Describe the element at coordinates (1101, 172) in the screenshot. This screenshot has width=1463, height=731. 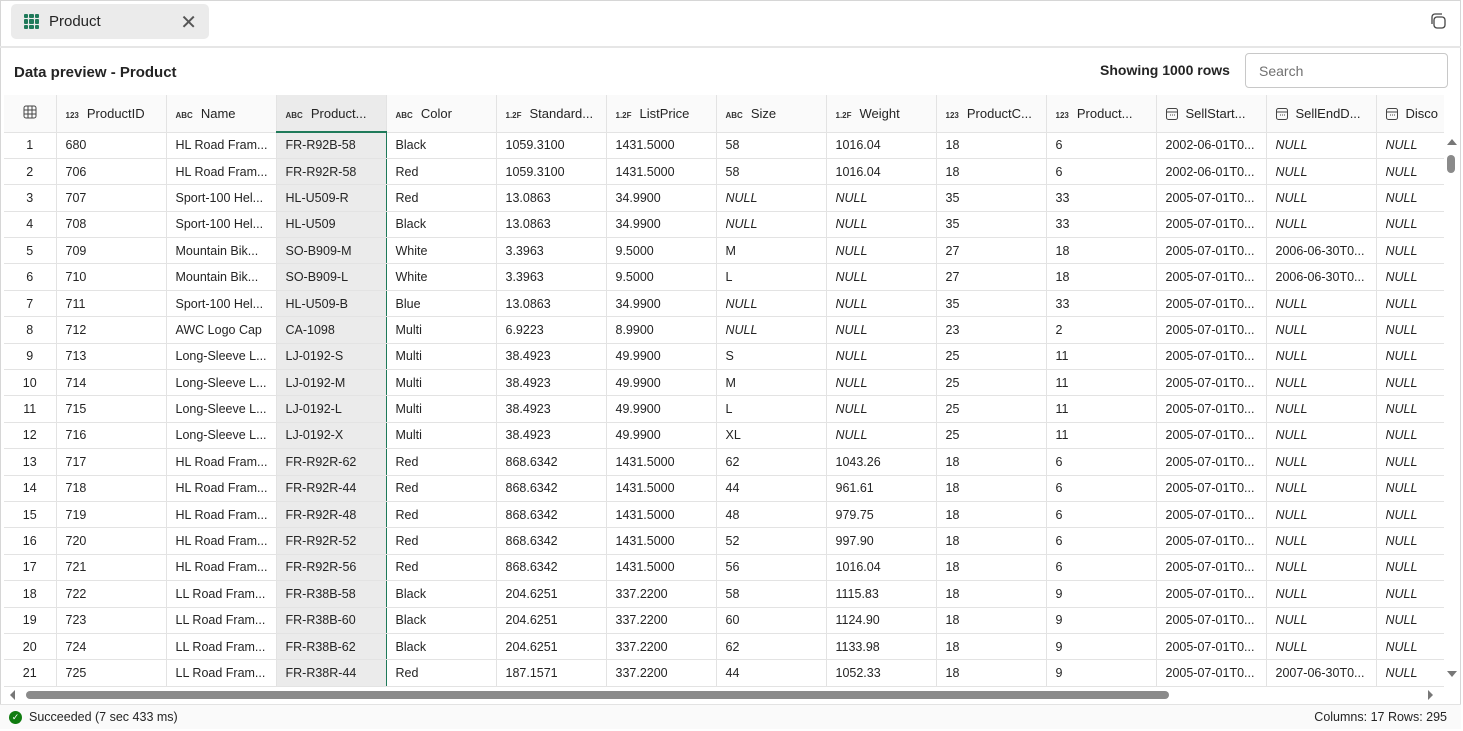
I see `table-cell: 6` at that location.